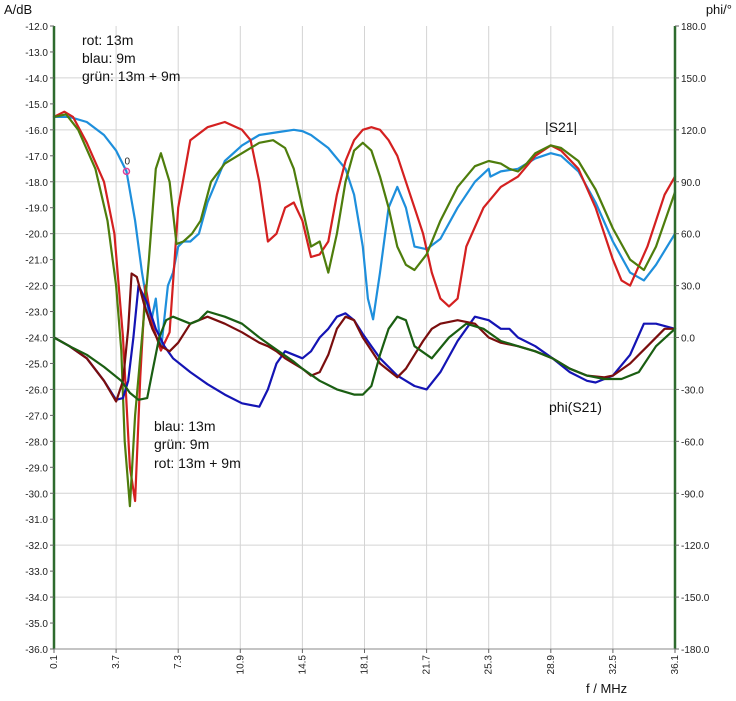 The image size is (736, 701). I want to click on x-tick-label: 25.3, so click(489, 665).